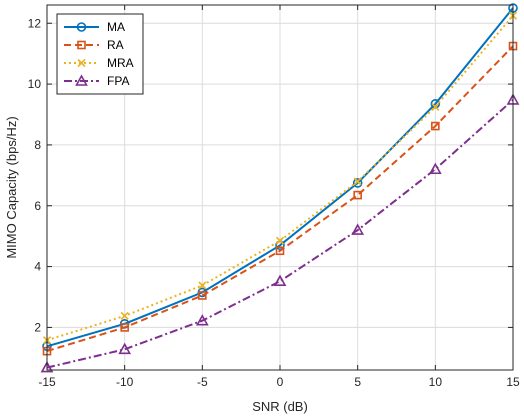  I want to click on x-tick-label: -10, so click(125, 382).